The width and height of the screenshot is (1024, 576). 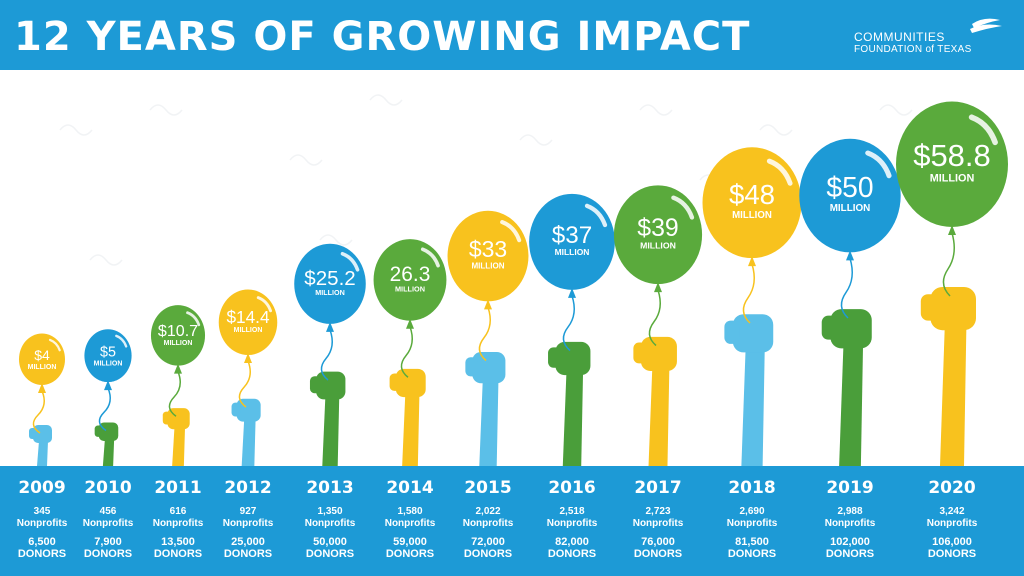 I want to click on donors-stat: 13,500 DONORS, so click(x=178, y=548).